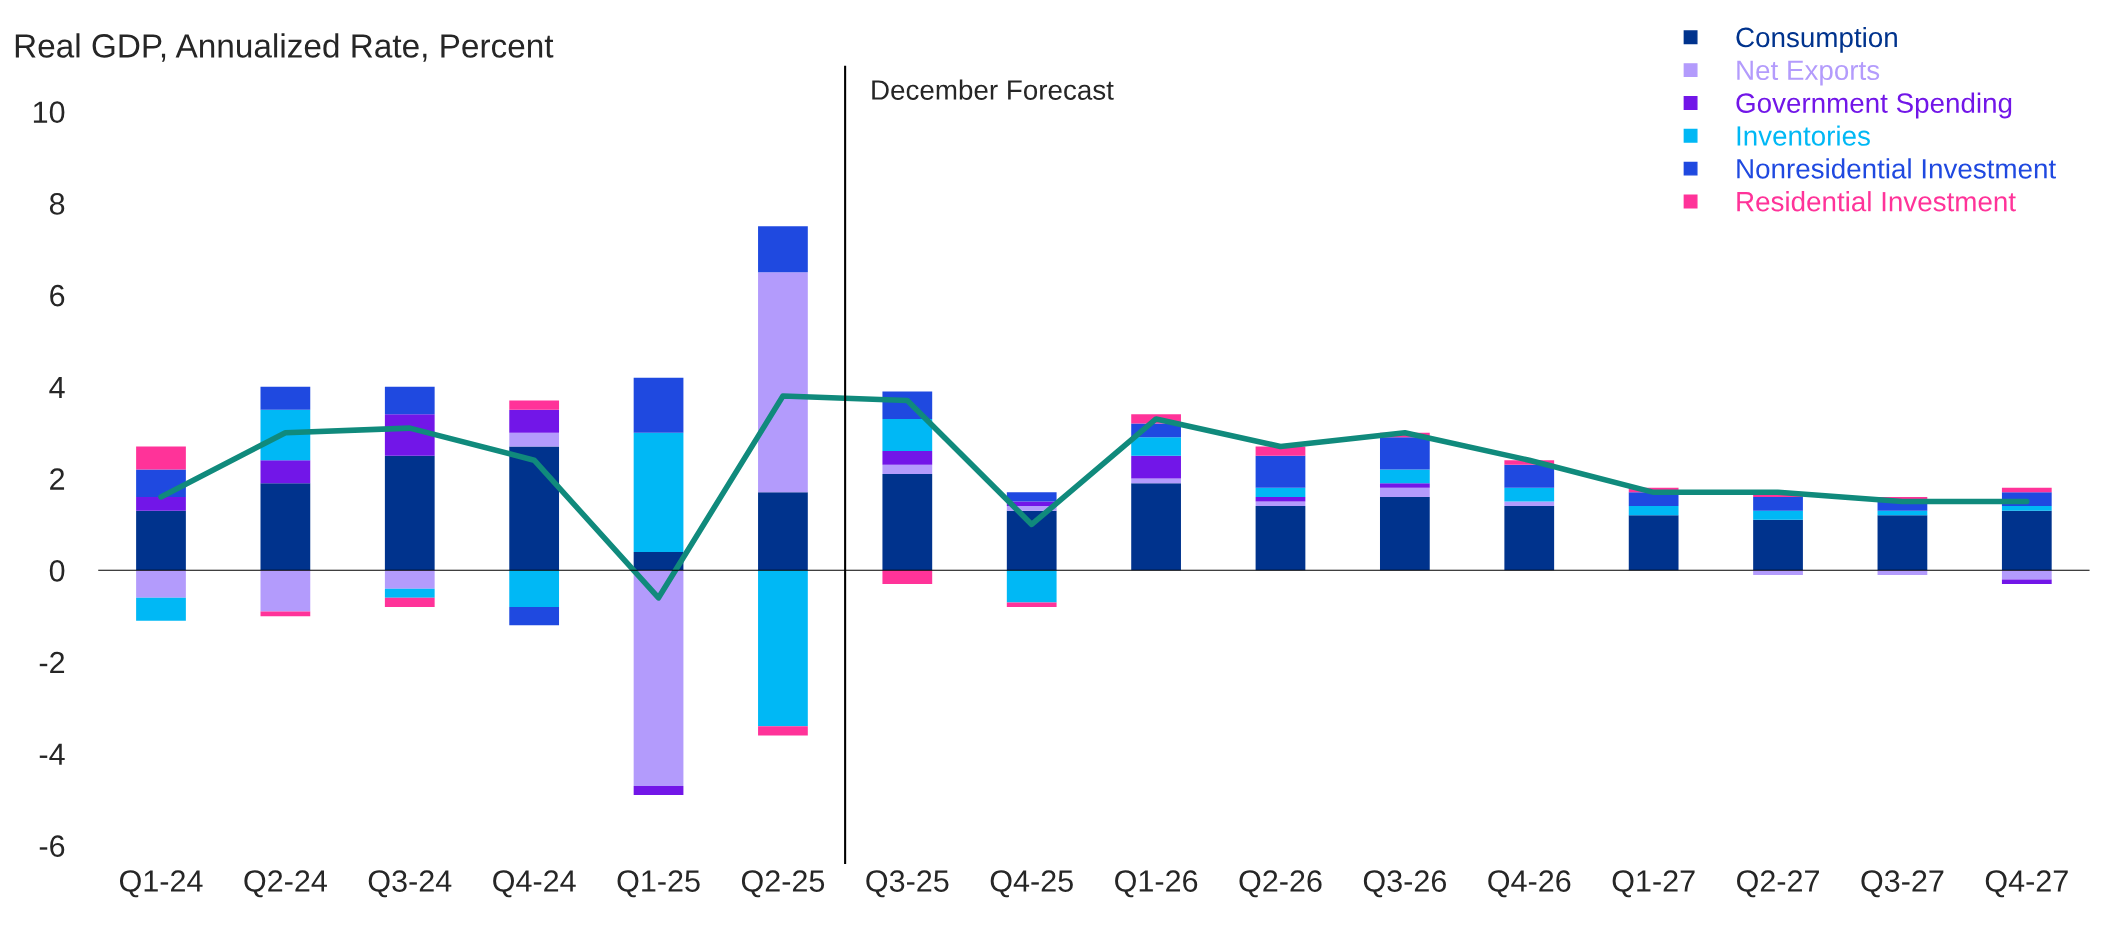 This screenshot has width=2112, height=939. What do you see at coordinates (1896, 168) in the screenshot?
I see `legend-label: Nonresidential Investment` at bounding box center [1896, 168].